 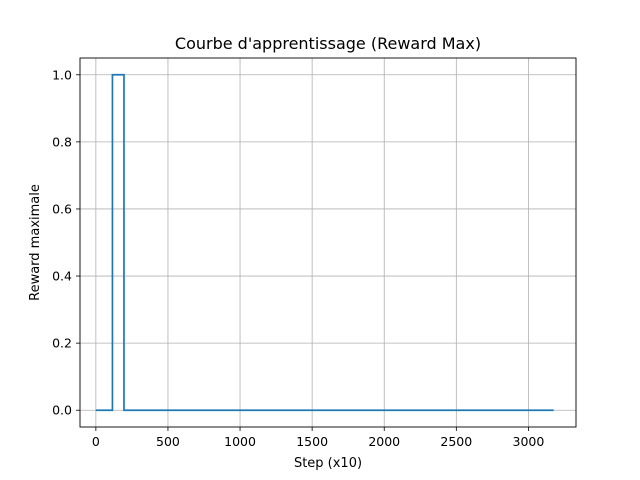 What do you see at coordinates (62, 208) in the screenshot?
I see `y-tick-label: 0.6` at bounding box center [62, 208].